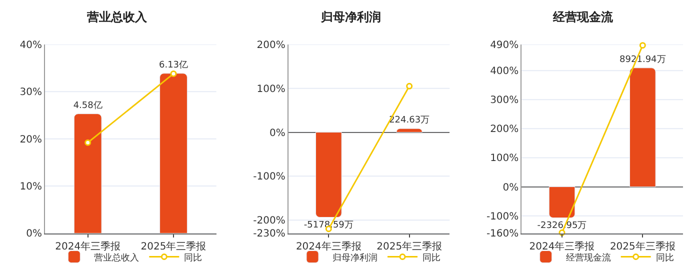 This screenshot has height=272, width=700. I want to click on y-tick-label: 490%, so click(504, 45).